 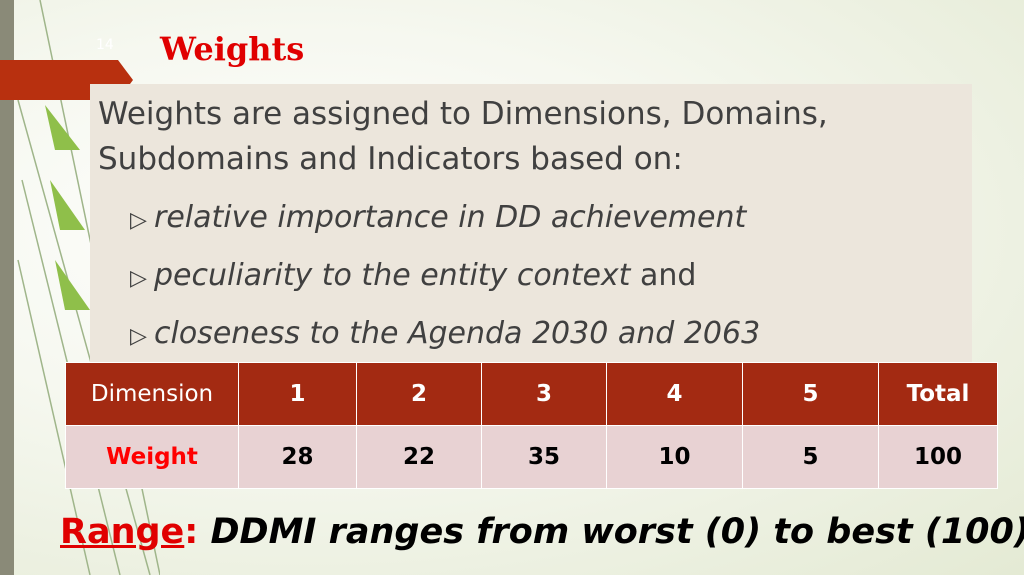 I want to click on table-row: Weight 28 22 35 10 5 100, so click(x=531, y=457).